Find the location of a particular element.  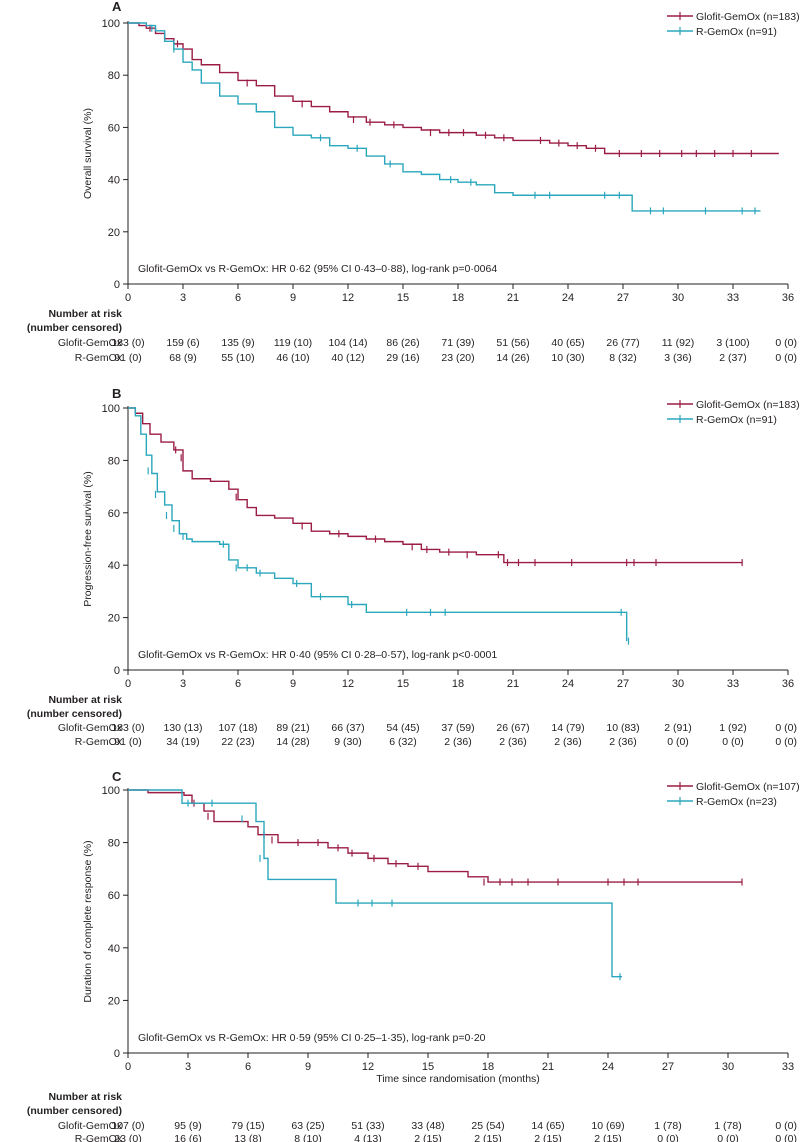

risk-value: 2 (91) is located at coordinates (677, 728).